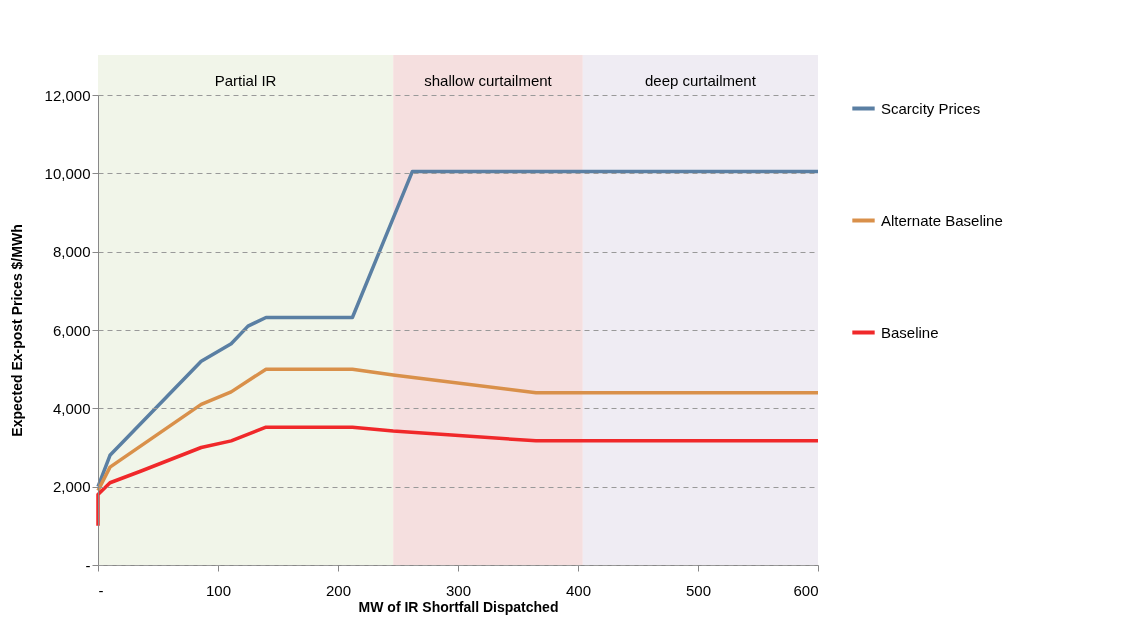 This screenshot has height=639, width=1121. Describe the element at coordinates (578, 590) in the screenshot. I see `x-tick-label: 400` at that location.